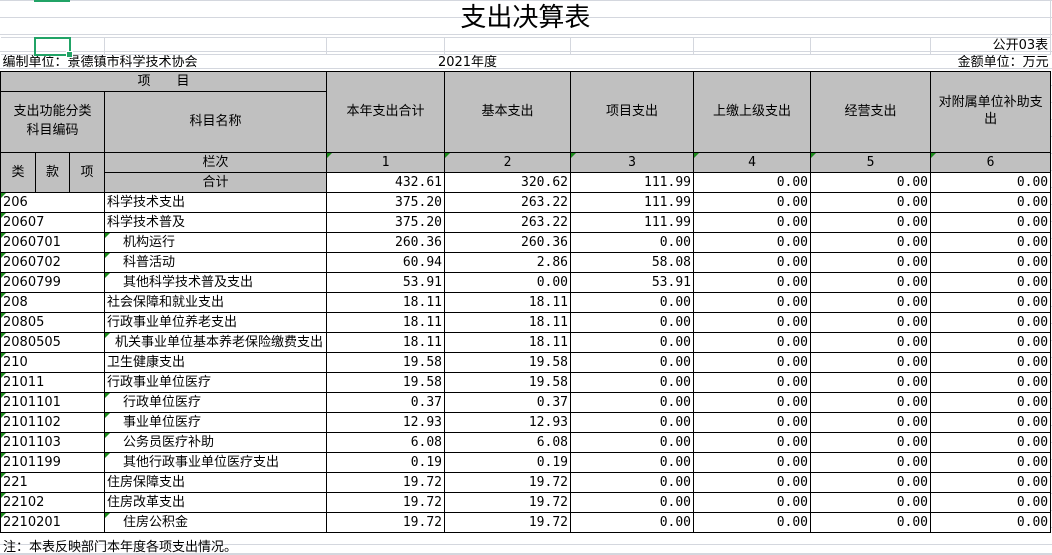  I want to click on row-value-col-2: 0.00, so click(507, 282).